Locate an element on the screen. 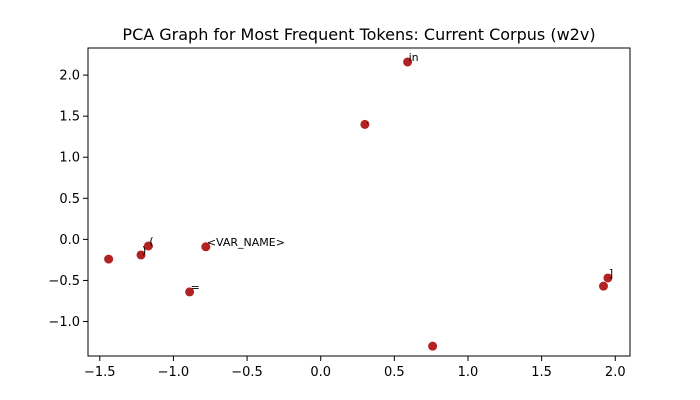  x-tick-label: −1.0 is located at coordinates (174, 372).